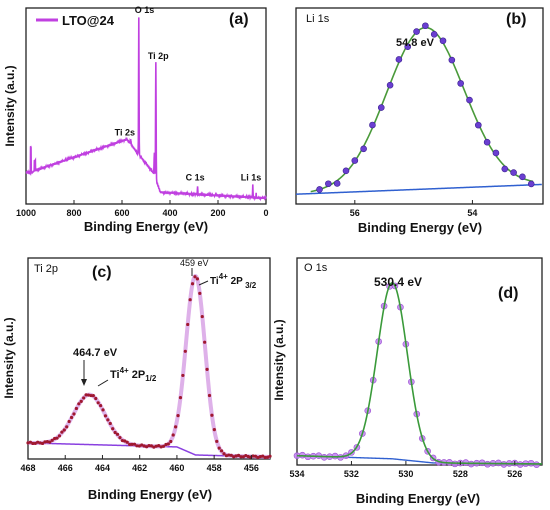  I want to click on panel-label: (b), so click(516, 19).